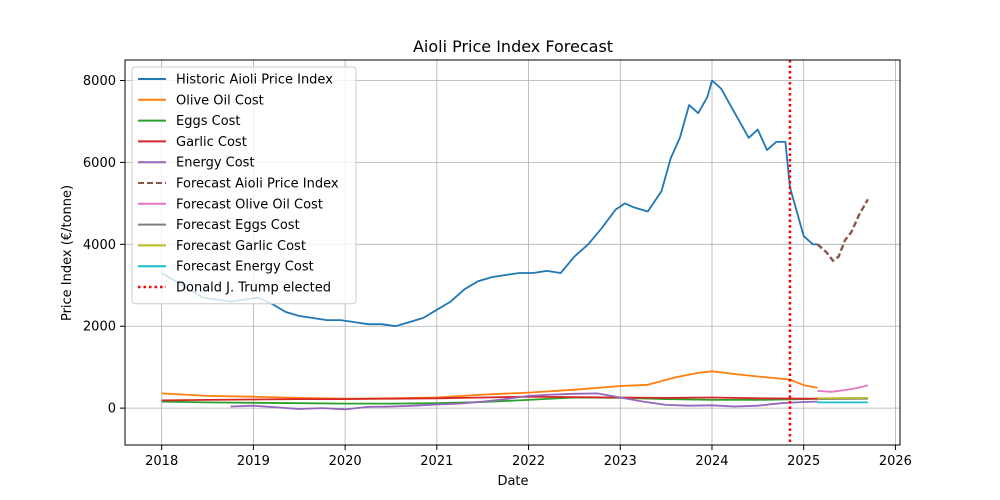 This screenshot has height=500, width=1000. Describe the element at coordinates (99, 81) in the screenshot. I see `y-tick-label: 8000` at that location.